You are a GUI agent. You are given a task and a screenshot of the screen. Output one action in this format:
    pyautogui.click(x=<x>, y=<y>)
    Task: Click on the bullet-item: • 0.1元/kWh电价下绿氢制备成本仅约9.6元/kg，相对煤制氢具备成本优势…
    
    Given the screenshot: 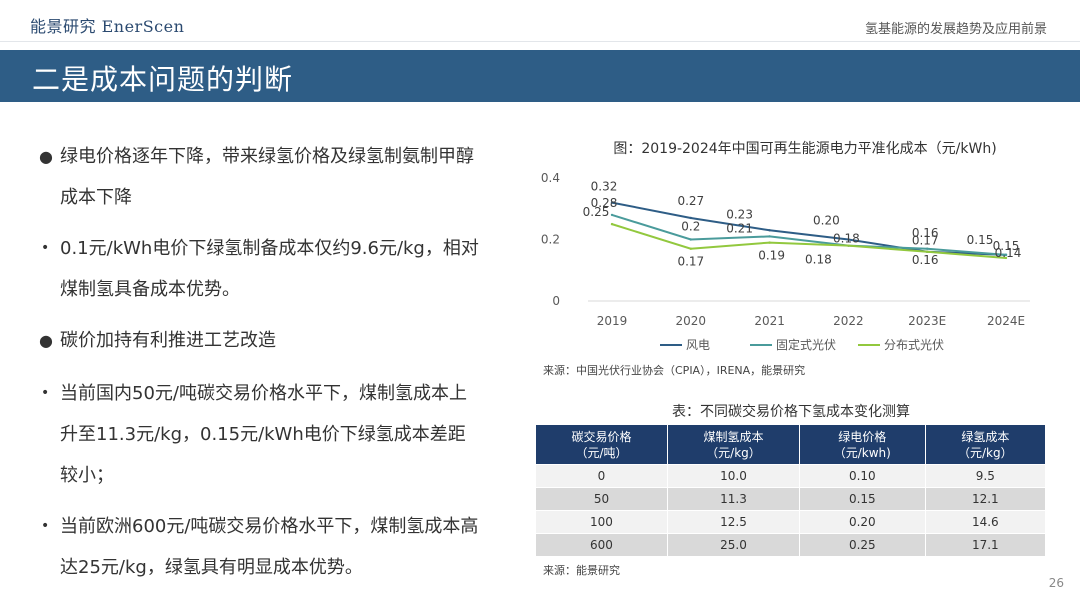 What is the action you would take?
    pyautogui.click(x=260, y=269)
    